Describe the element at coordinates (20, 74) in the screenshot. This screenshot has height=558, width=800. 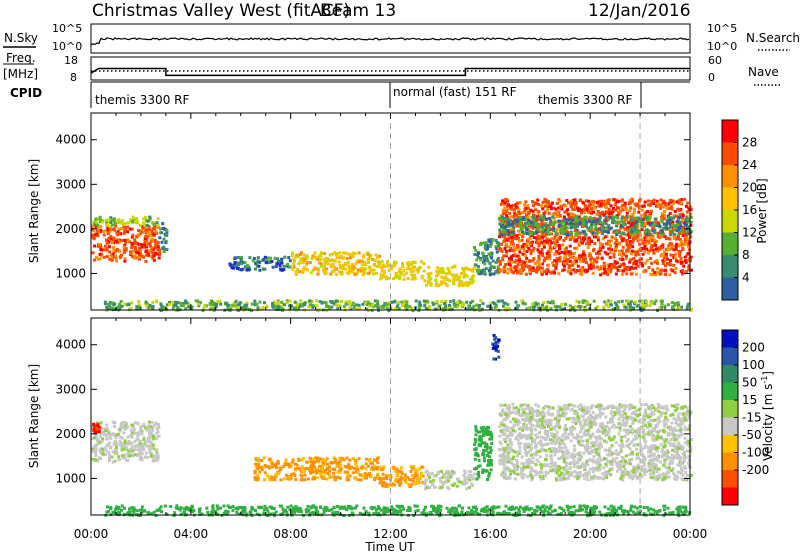
I see `freq-label-line2: [MHz]` at that location.